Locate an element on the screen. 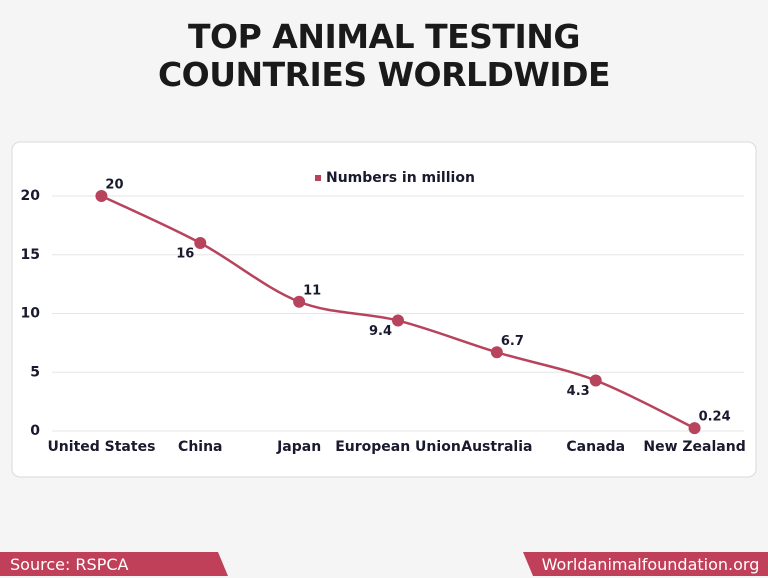 Image resolution: width=768 pixels, height=578 pixels. data-label: 4.3 is located at coordinates (578, 391).